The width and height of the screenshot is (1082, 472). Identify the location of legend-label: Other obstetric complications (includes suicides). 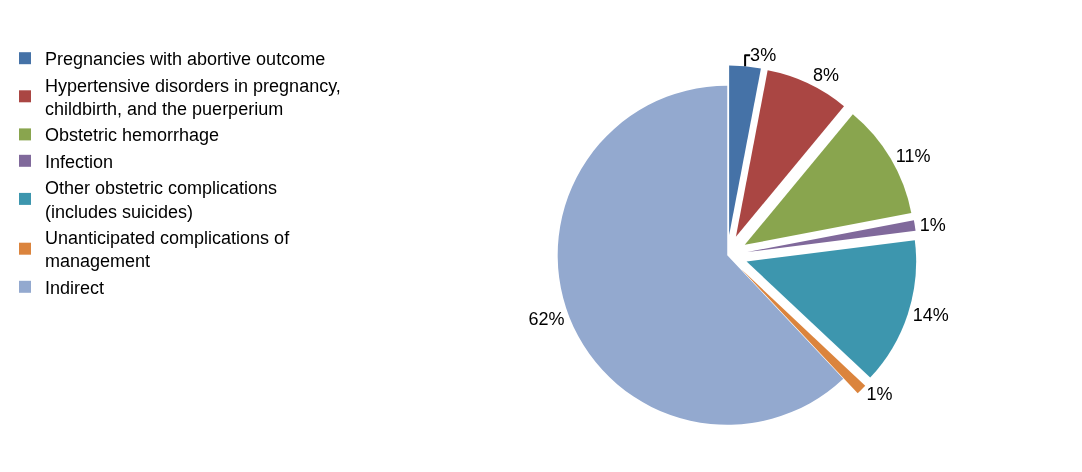
(161, 200).